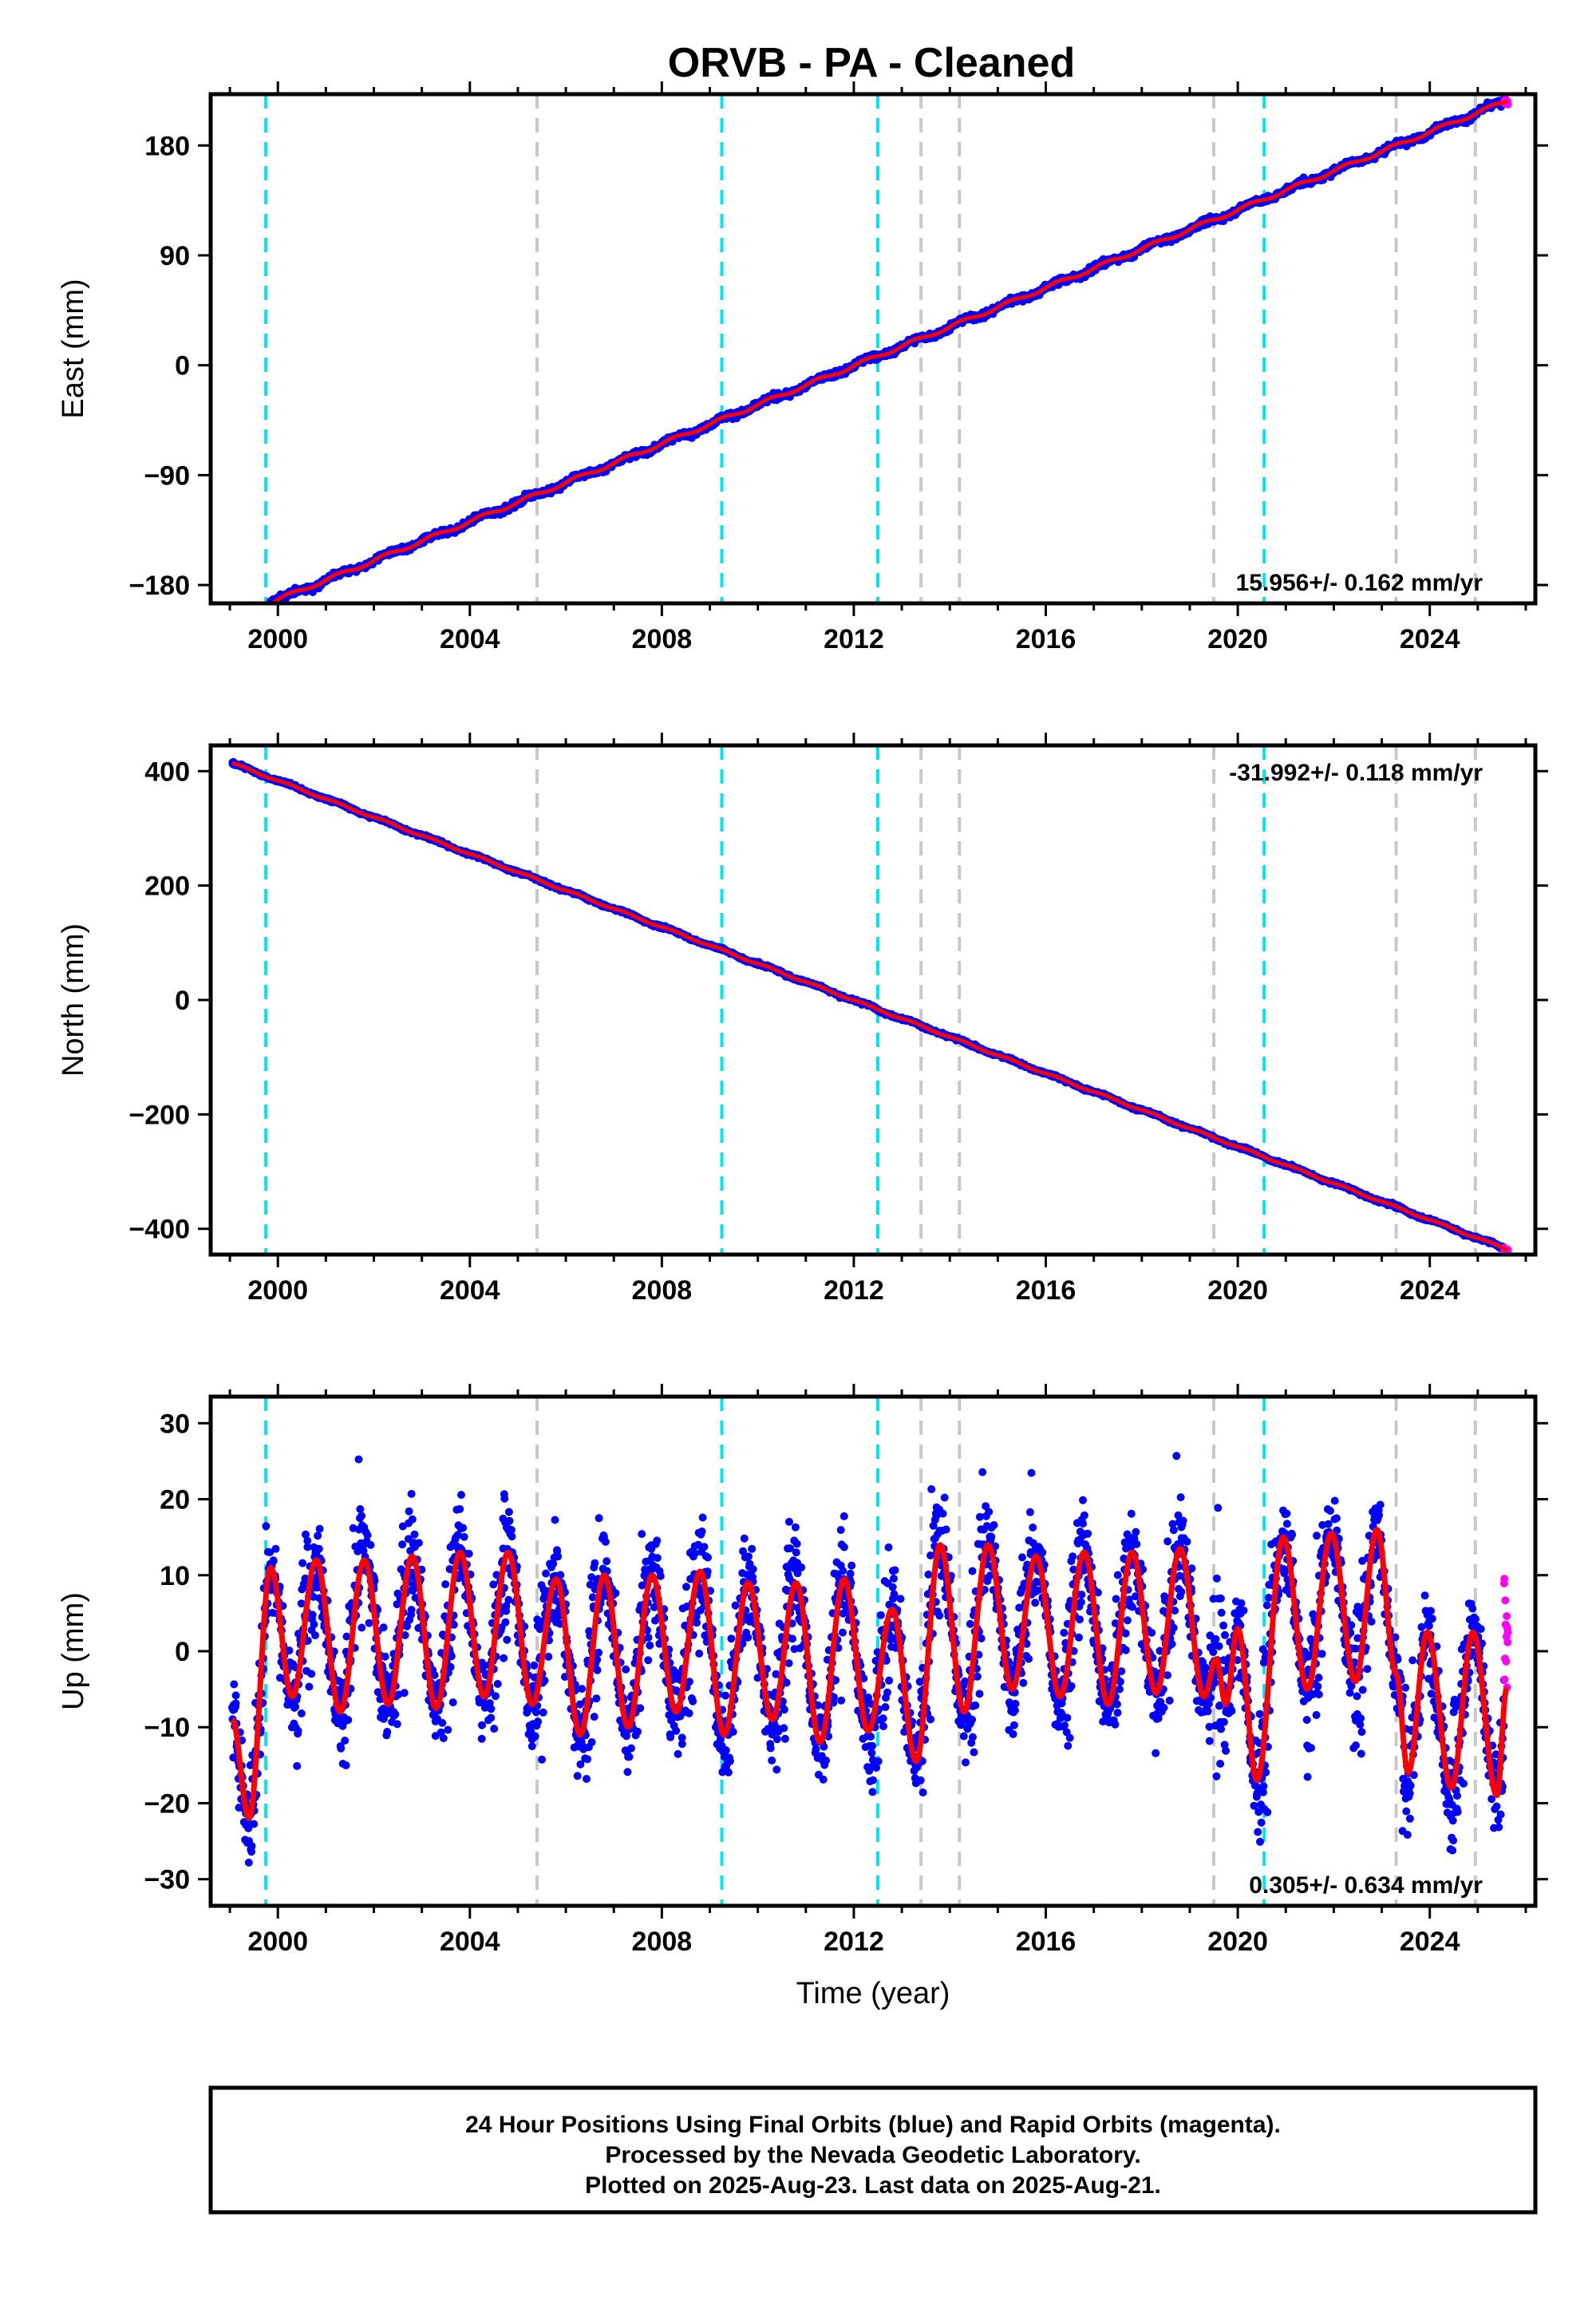  What do you see at coordinates (870, 1674) in the screenshot?
I see `model-curve-up` at bounding box center [870, 1674].